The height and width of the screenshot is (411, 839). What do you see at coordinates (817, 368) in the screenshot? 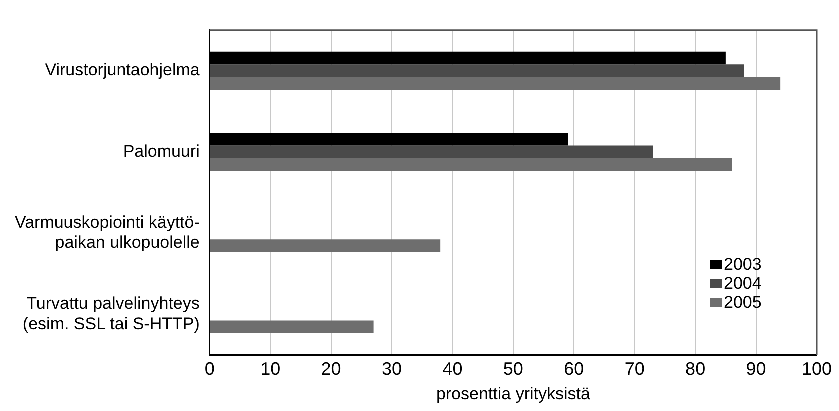
I see `x-tick-label: 100` at bounding box center [817, 368].